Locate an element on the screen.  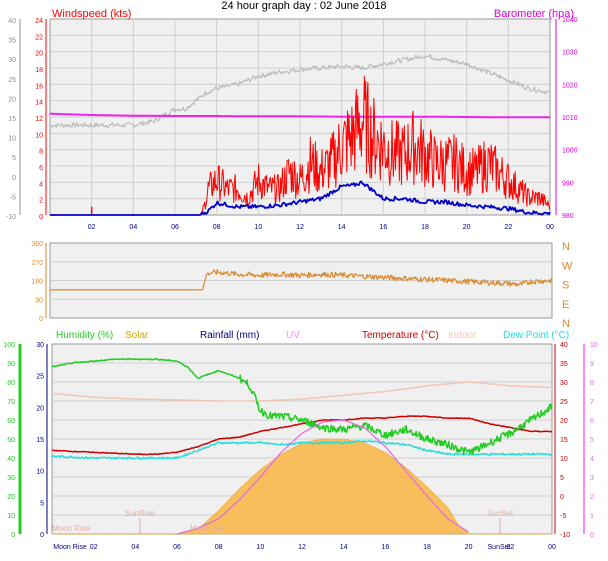
direction-tick: 270 is located at coordinates (37, 263).